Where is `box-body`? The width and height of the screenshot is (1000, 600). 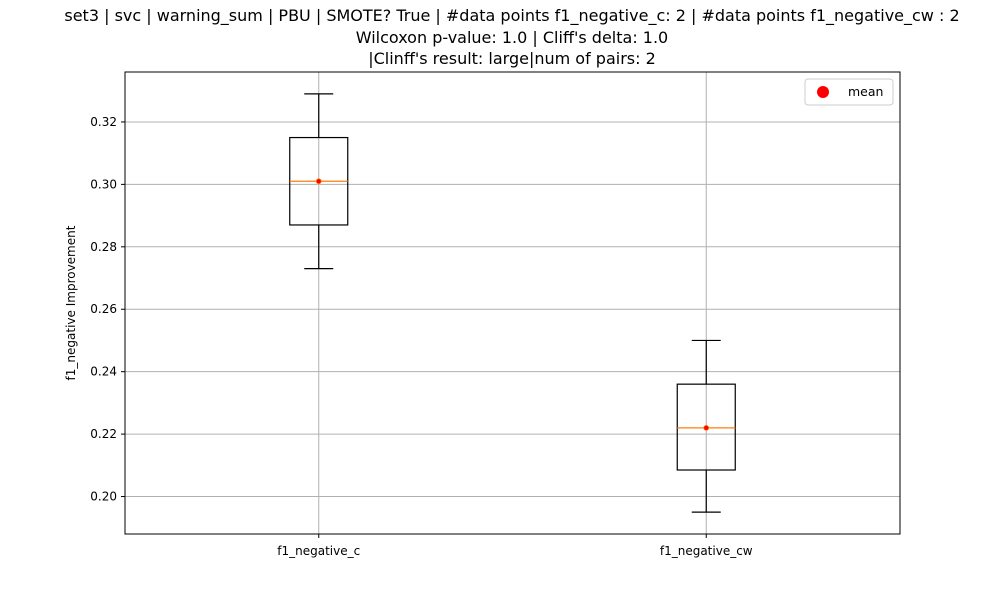
box-body is located at coordinates (706, 427).